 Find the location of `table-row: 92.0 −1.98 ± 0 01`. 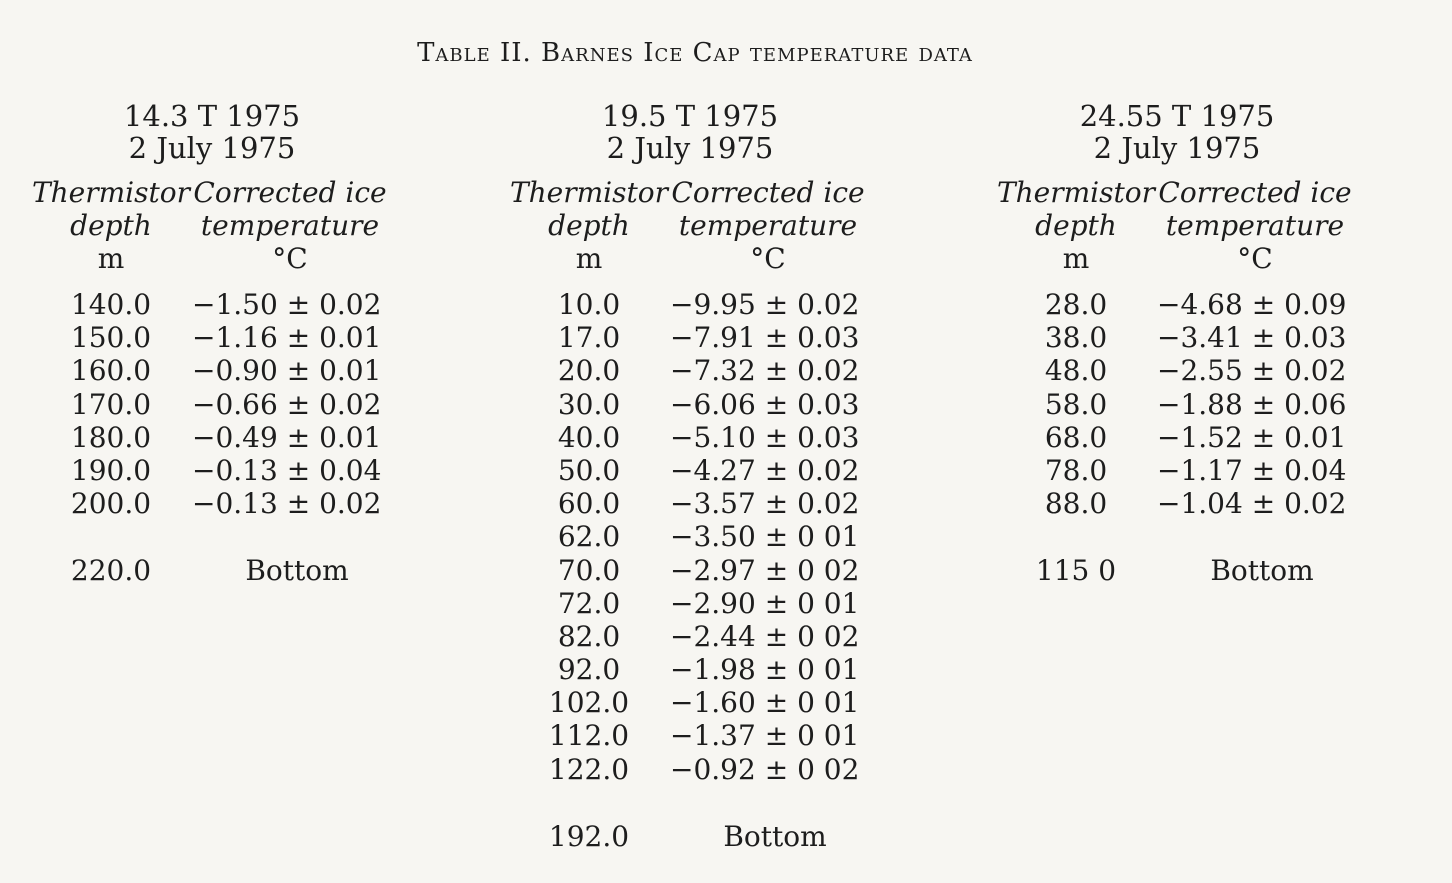

table-row: 92.0 −1.98 ± 0 01 is located at coordinates (690, 669).